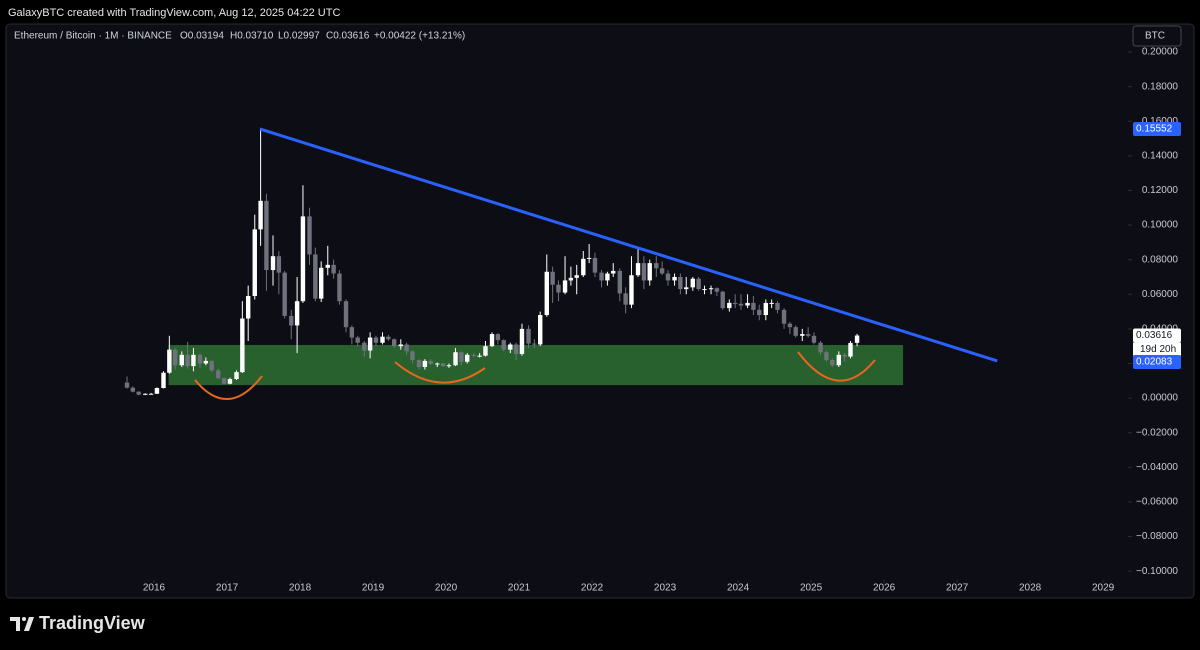 The width and height of the screenshot is (1200, 650). What do you see at coordinates (300, 588) in the screenshot?
I see `x-tick-label: 2018` at bounding box center [300, 588].